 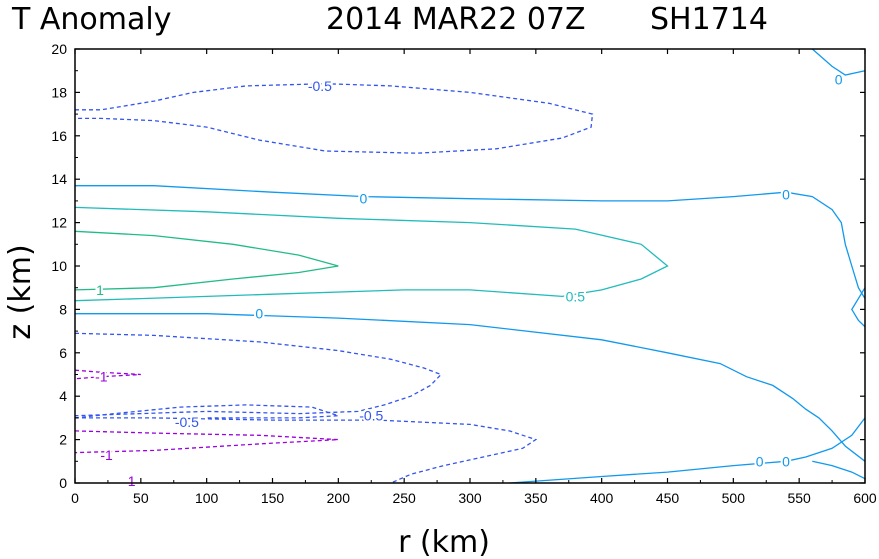 I want to click on y-tick-label: 4, so click(x=63, y=396).